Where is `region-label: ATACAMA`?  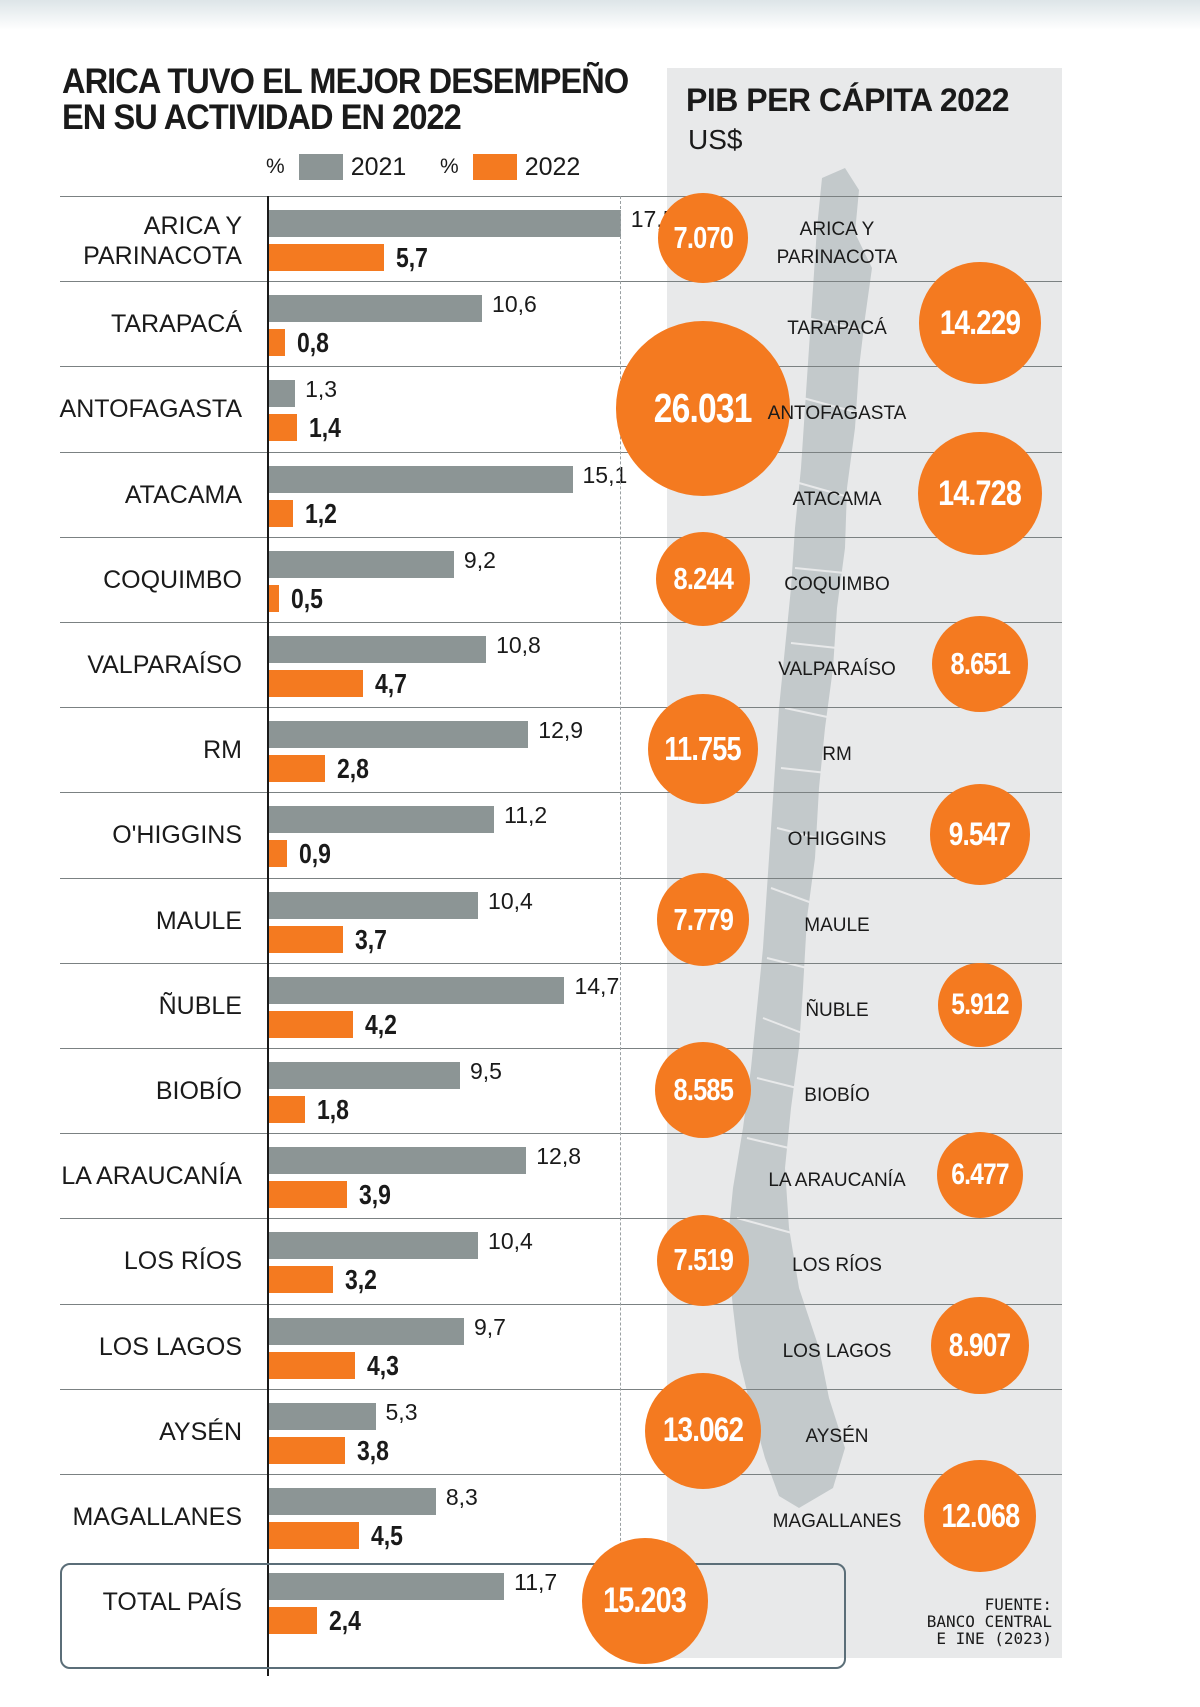
region-label: ATACAMA is located at coordinates (183, 494).